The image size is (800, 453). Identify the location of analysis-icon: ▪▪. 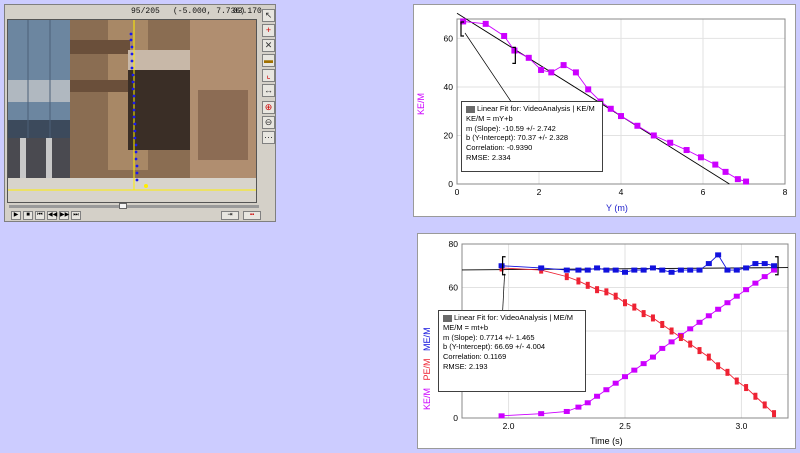
(252, 215).